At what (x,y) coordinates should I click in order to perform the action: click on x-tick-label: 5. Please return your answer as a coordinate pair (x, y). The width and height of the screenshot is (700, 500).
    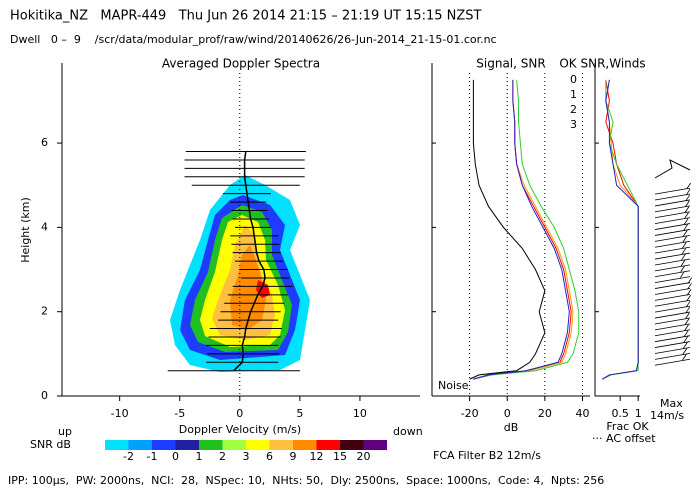
    Looking at the image, I should click on (299, 413).